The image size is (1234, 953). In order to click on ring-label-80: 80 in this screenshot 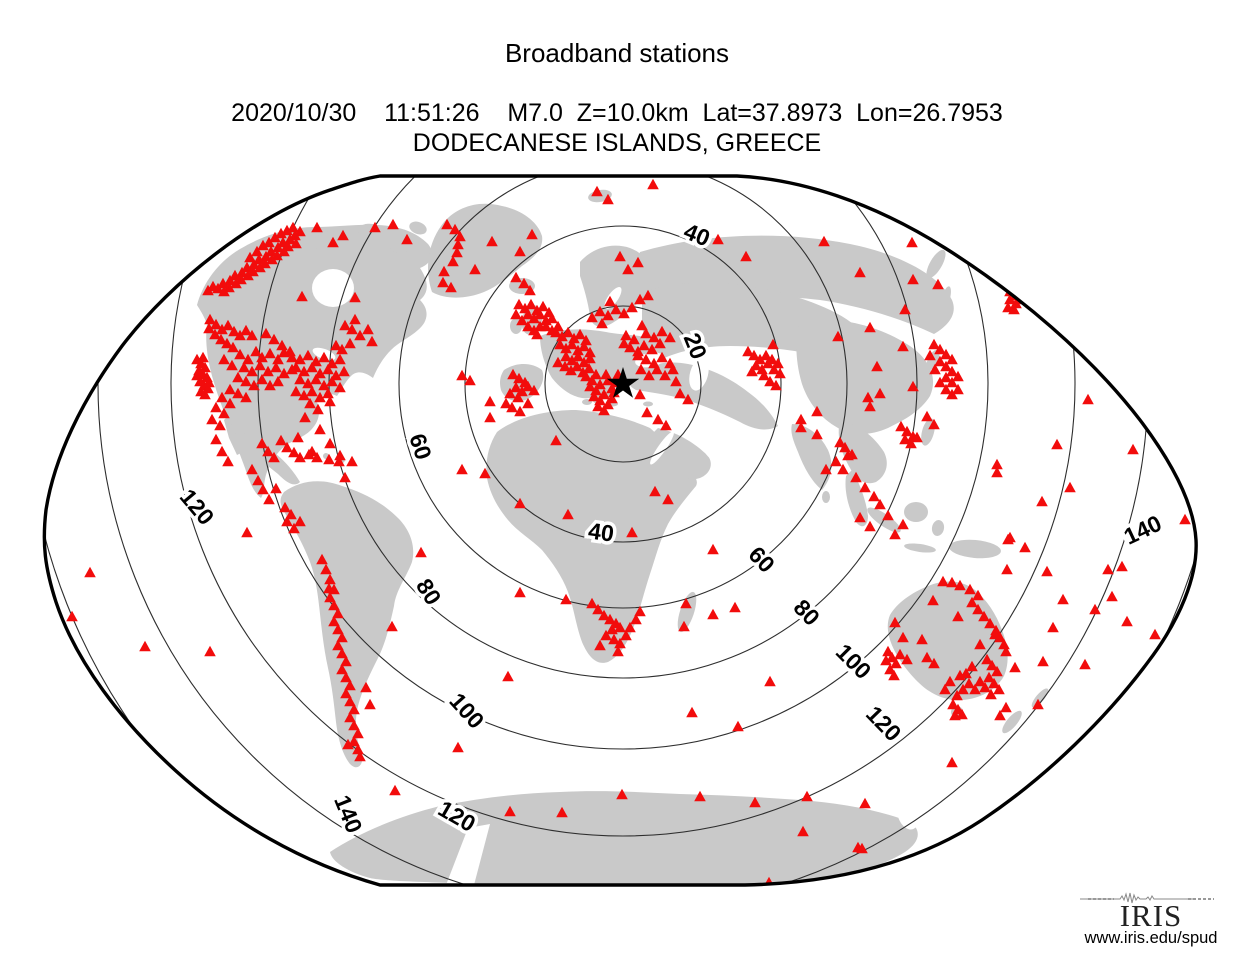, I will do `click(429, 591)`.